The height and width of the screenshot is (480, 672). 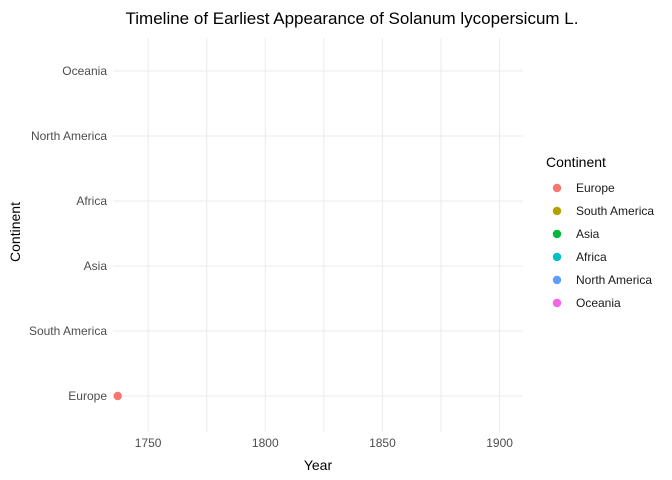 What do you see at coordinates (598, 303) in the screenshot?
I see `legend-label: Oceania` at bounding box center [598, 303].